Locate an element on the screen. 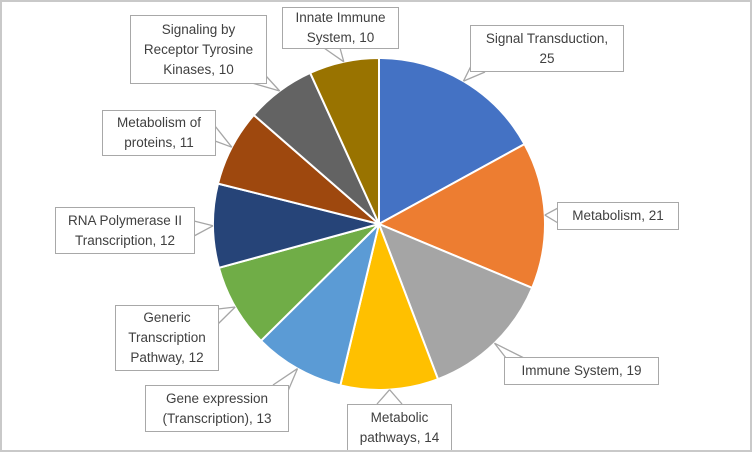  data-label-line: Generic is located at coordinates (167, 317).